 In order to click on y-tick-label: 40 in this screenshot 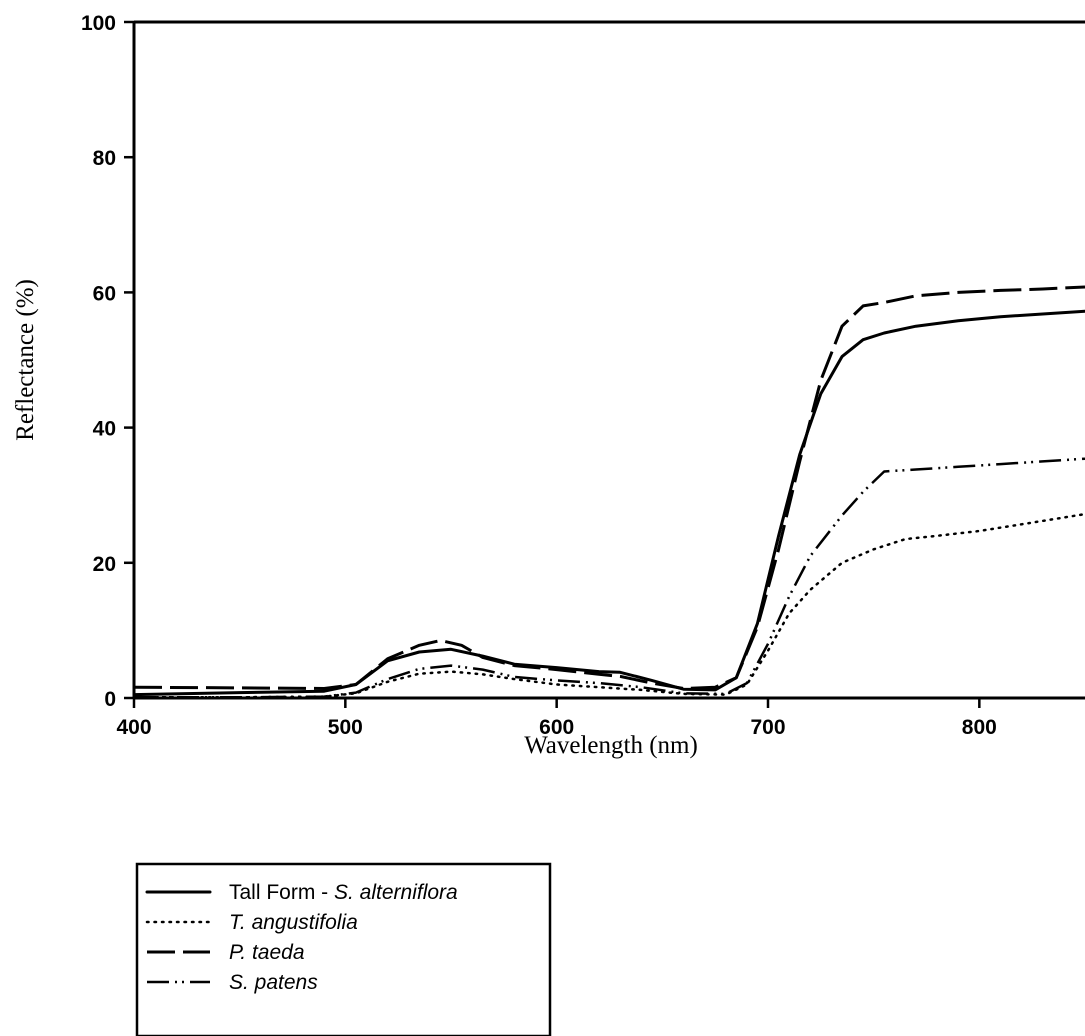, I will do `click(104, 429)`.